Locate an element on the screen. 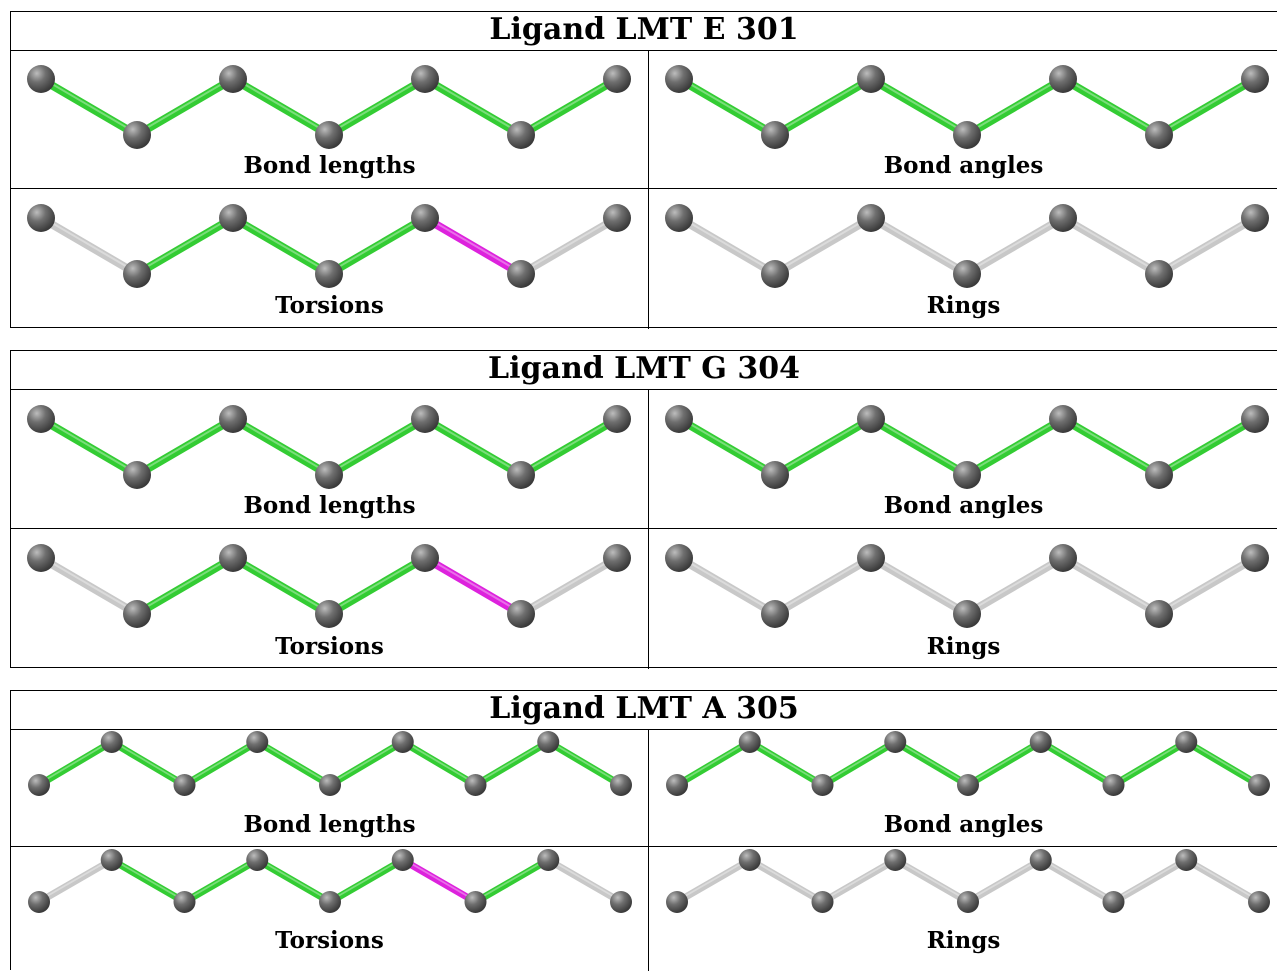  cell-divider is located at coordinates (648, 189).